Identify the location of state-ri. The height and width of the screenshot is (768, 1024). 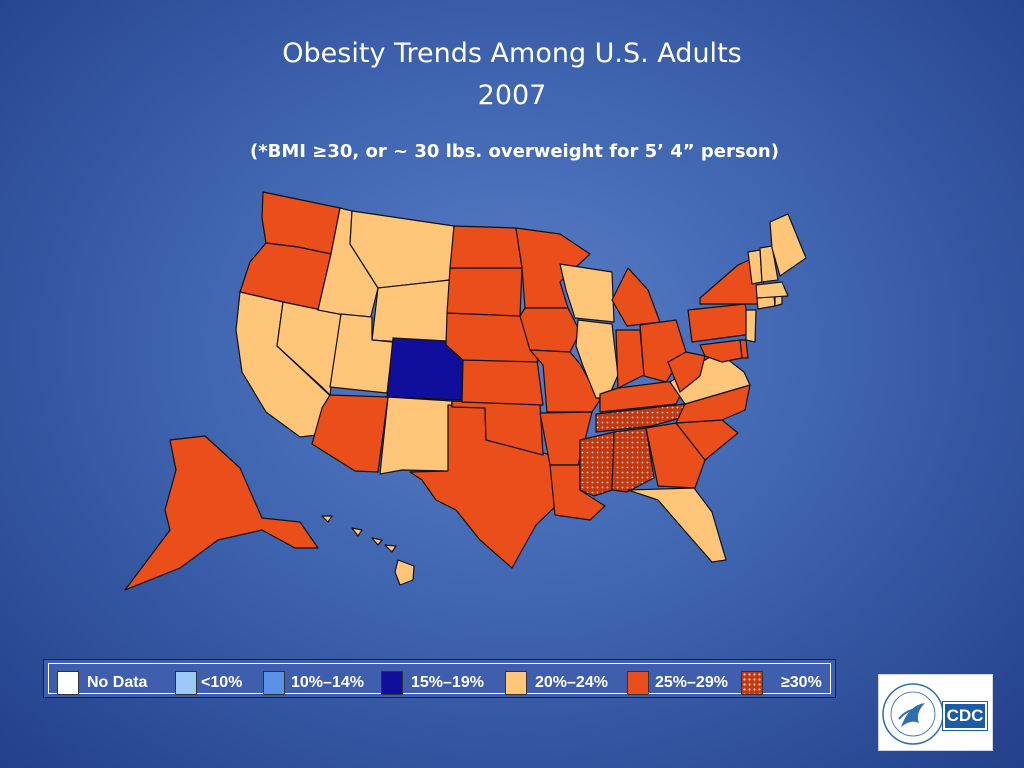
(778, 301).